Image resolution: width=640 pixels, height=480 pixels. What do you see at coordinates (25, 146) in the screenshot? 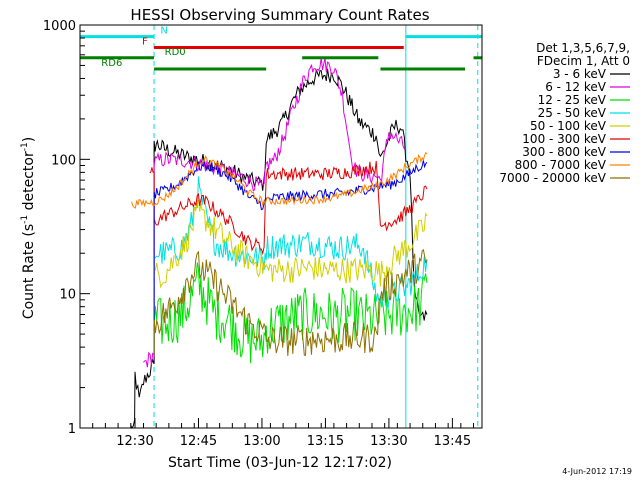
I see `y-label-sup-2: -1` at bounding box center [25, 146].